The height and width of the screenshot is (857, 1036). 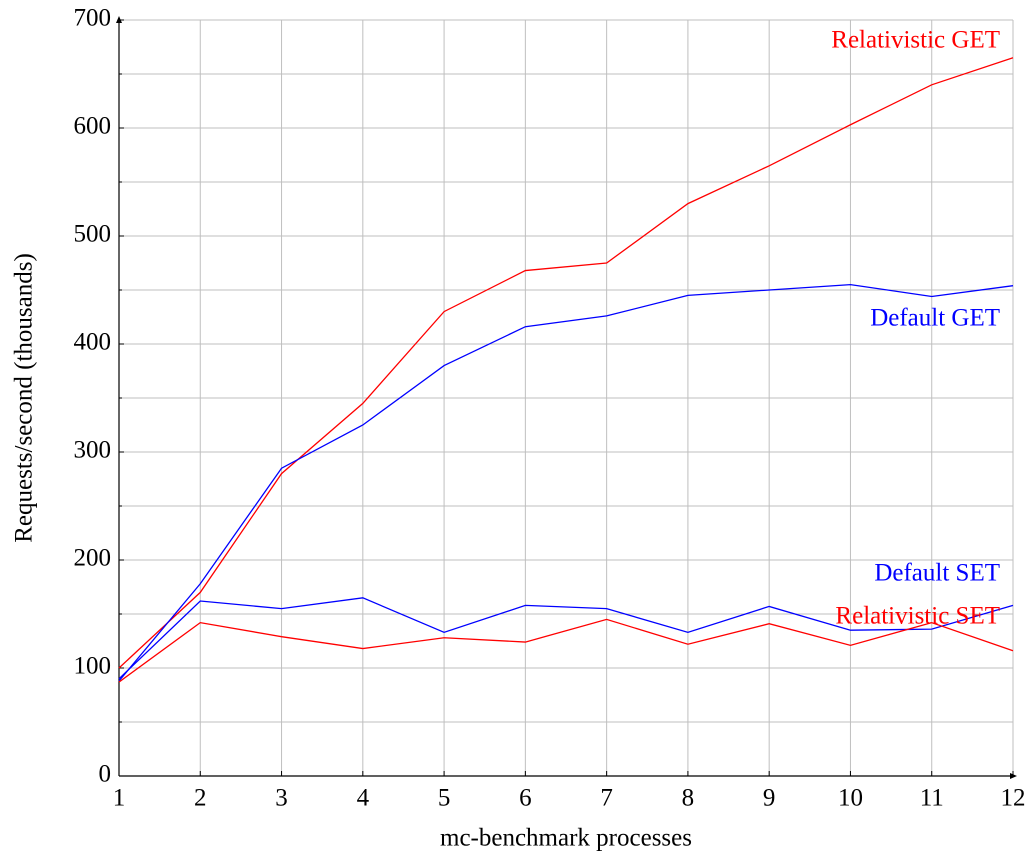 I want to click on x-axis-arrow, so click(x=1013, y=776).